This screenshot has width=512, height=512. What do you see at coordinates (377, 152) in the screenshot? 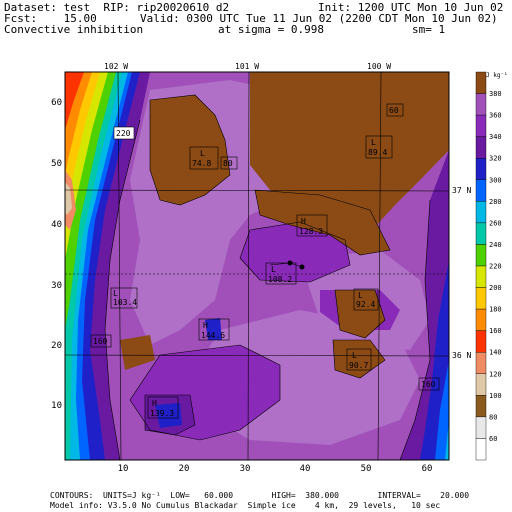
I see `low-label-2-value: 89.4` at bounding box center [377, 152].